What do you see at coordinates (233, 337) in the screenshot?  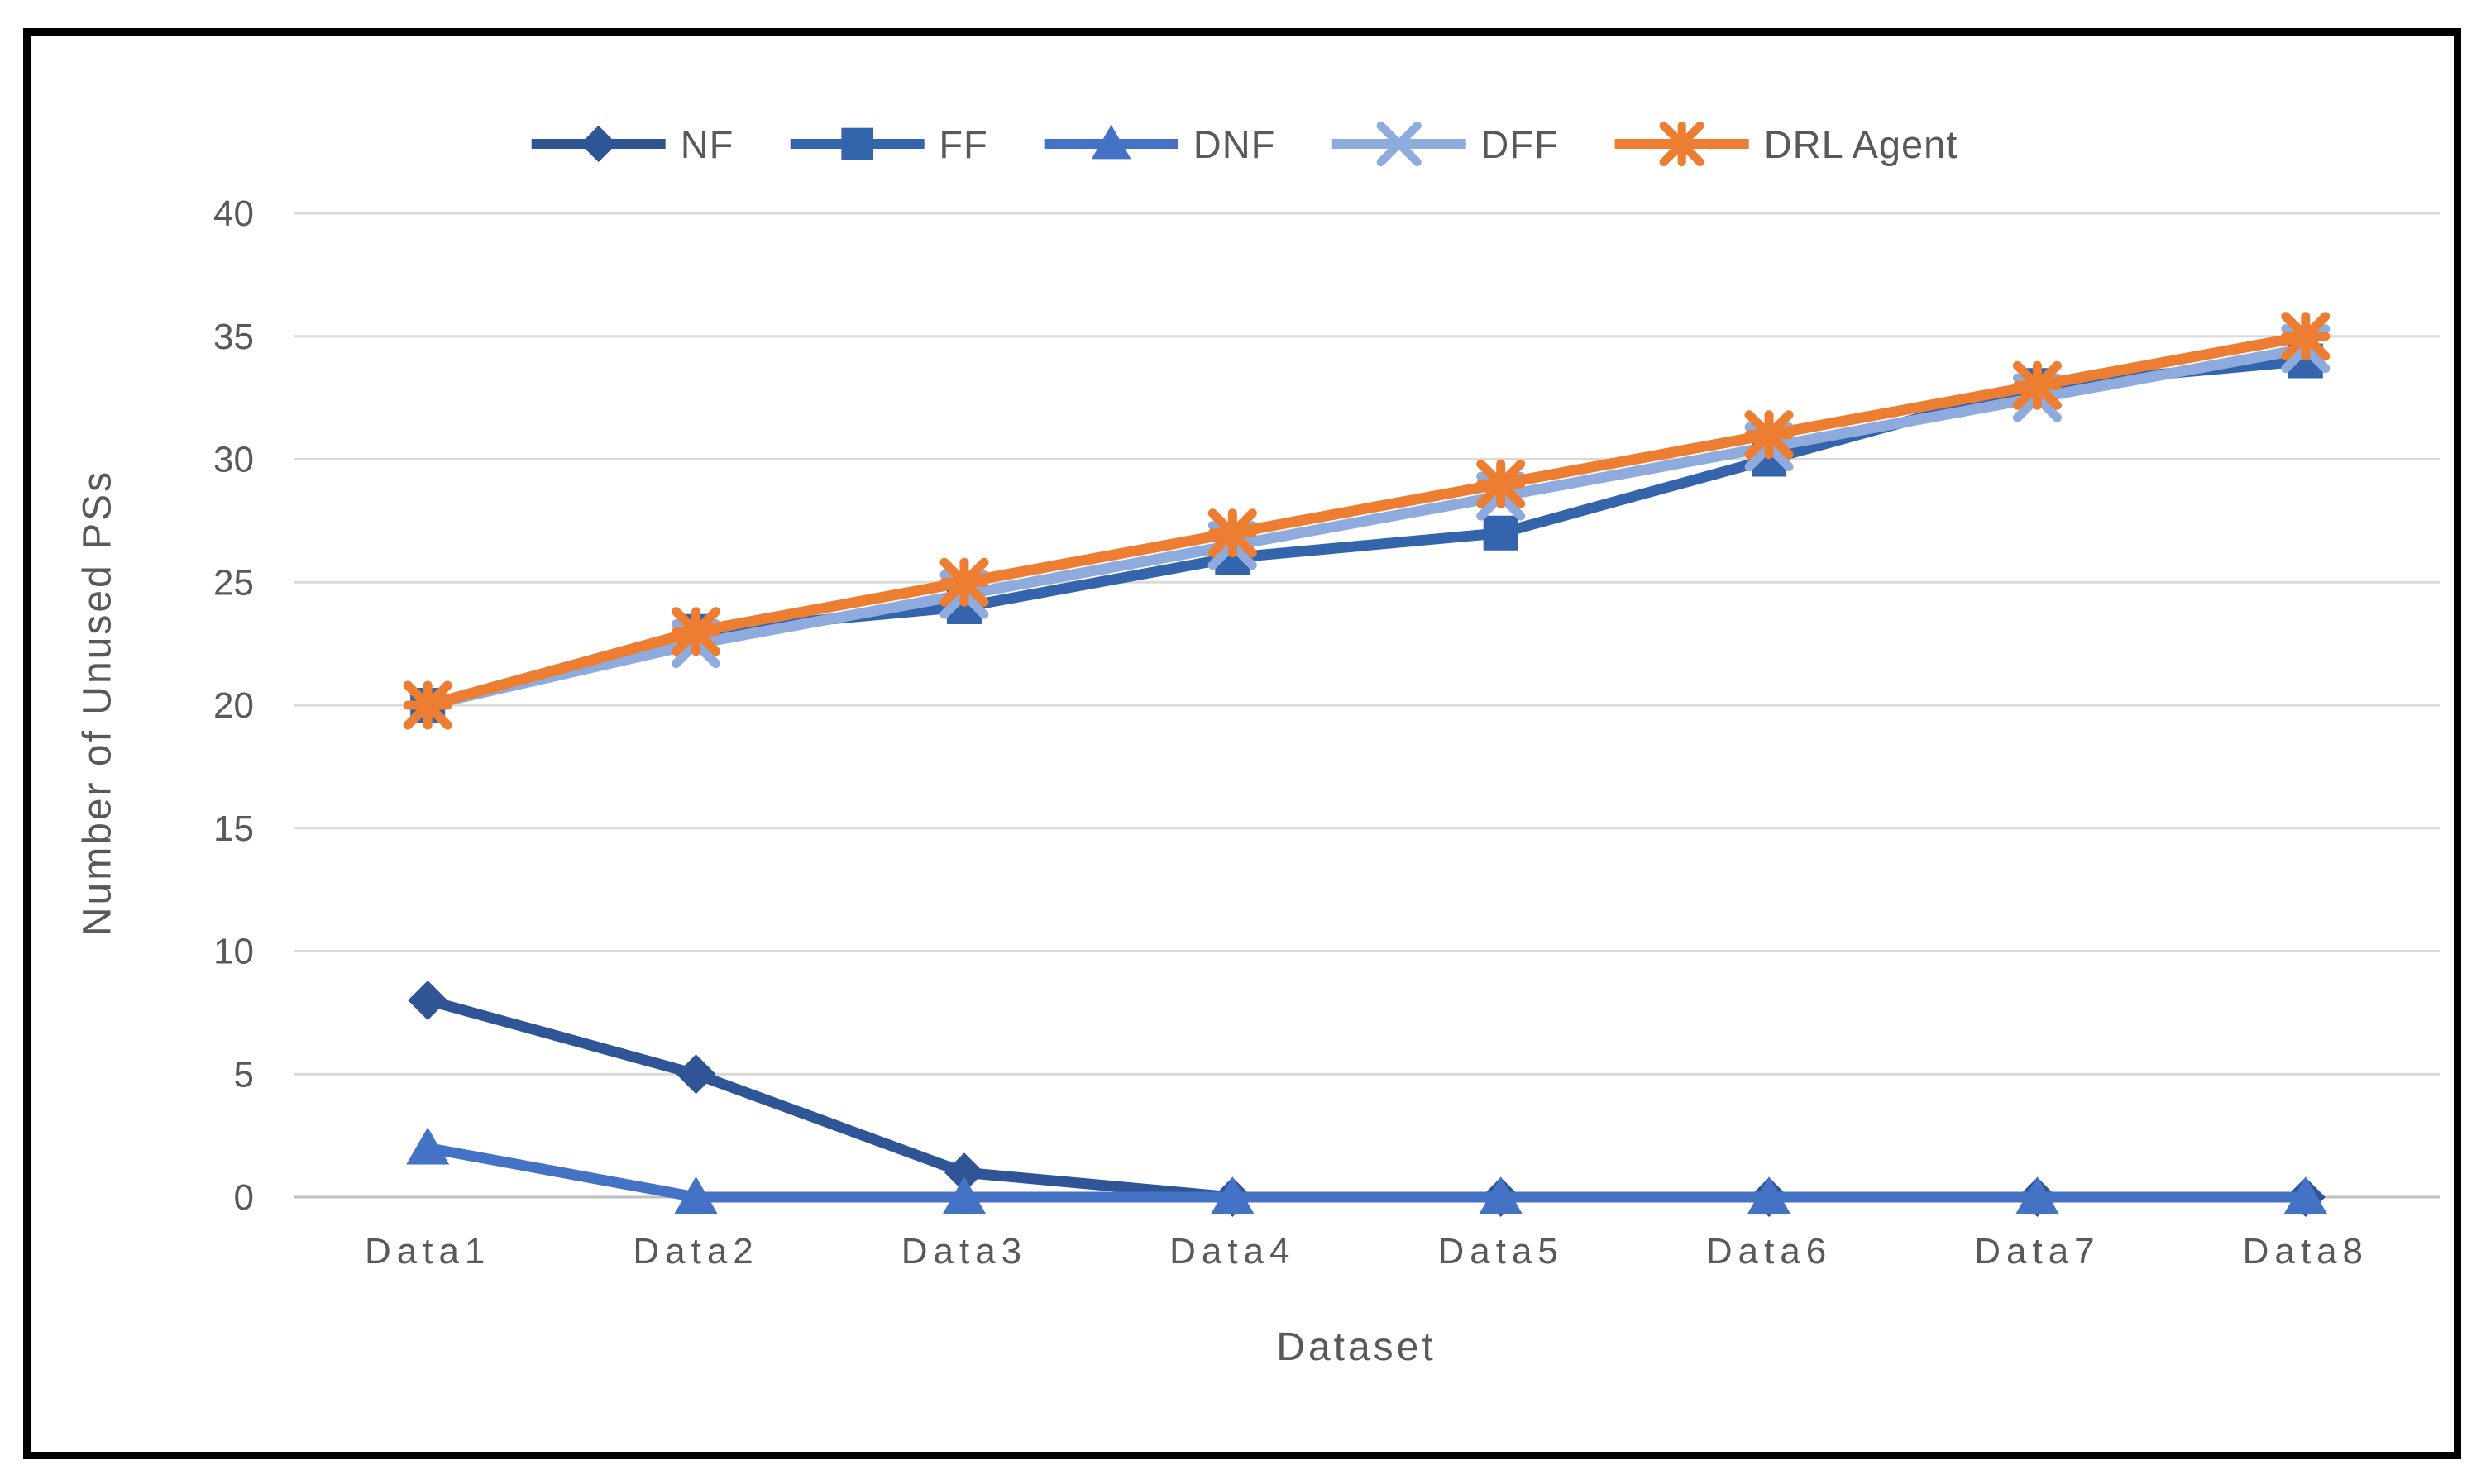 I see `y-tick-label: 35` at bounding box center [233, 337].